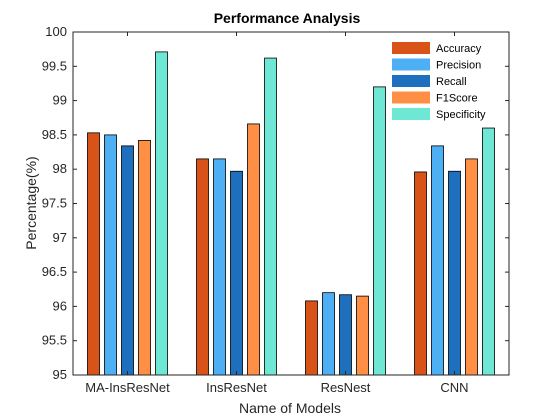  I want to click on x-axis-title: Name of Models, so click(290, 408).